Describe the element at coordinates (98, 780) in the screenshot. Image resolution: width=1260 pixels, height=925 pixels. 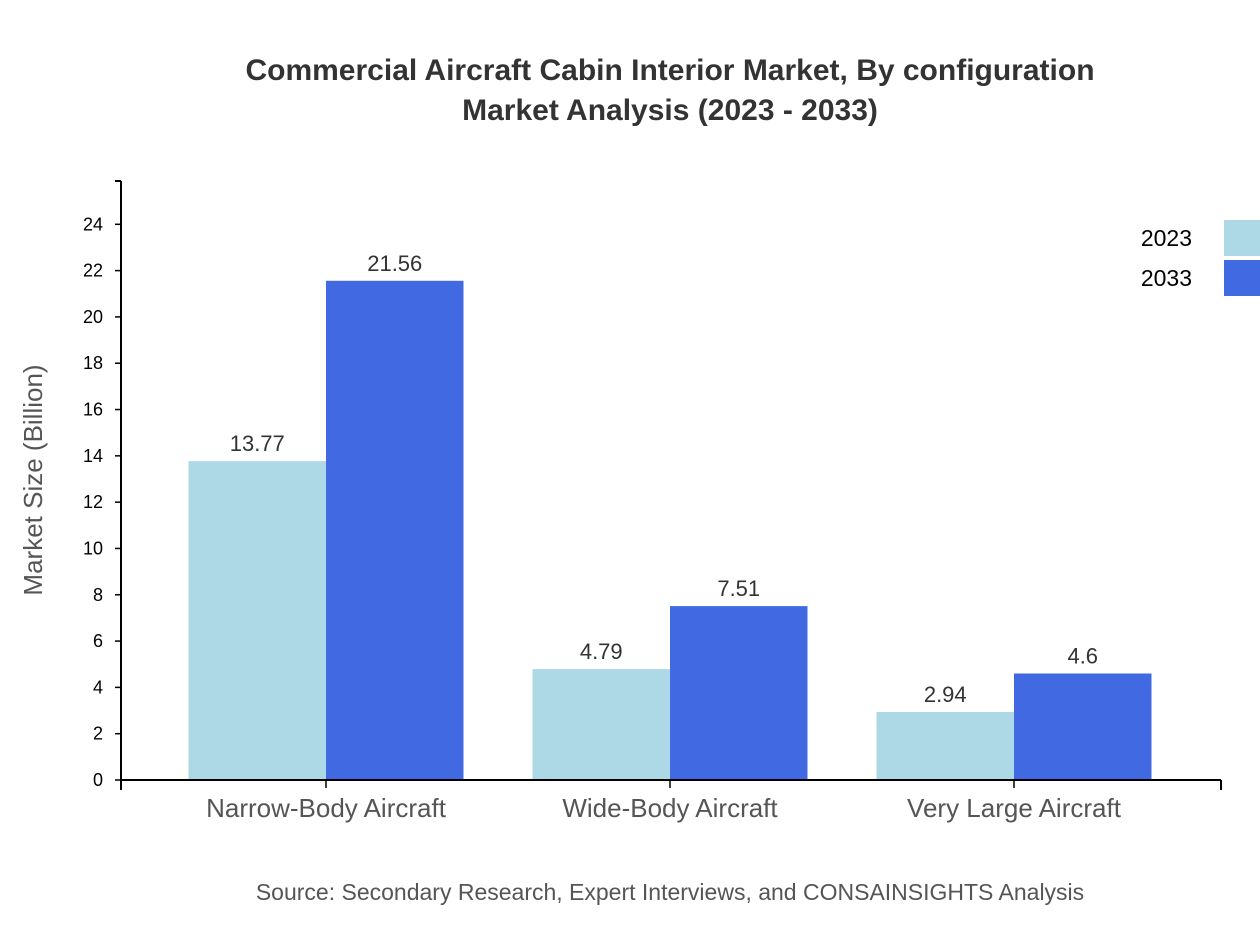
I see `y-tick-label: 0` at that location.